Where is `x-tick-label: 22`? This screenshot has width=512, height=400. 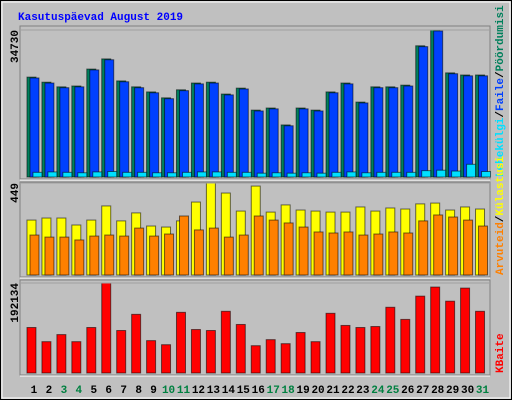
x-tick-label: 22 is located at coordinates (347, 391).